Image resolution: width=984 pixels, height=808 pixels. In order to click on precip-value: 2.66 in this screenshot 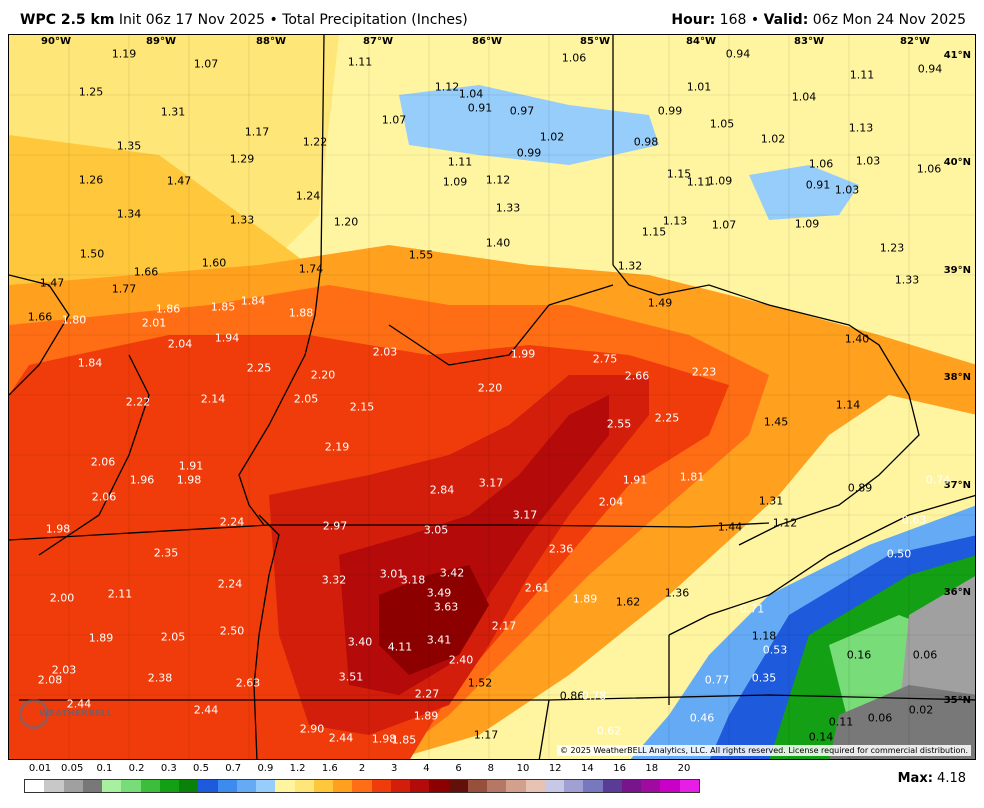, I will do `click(637, 376)`.